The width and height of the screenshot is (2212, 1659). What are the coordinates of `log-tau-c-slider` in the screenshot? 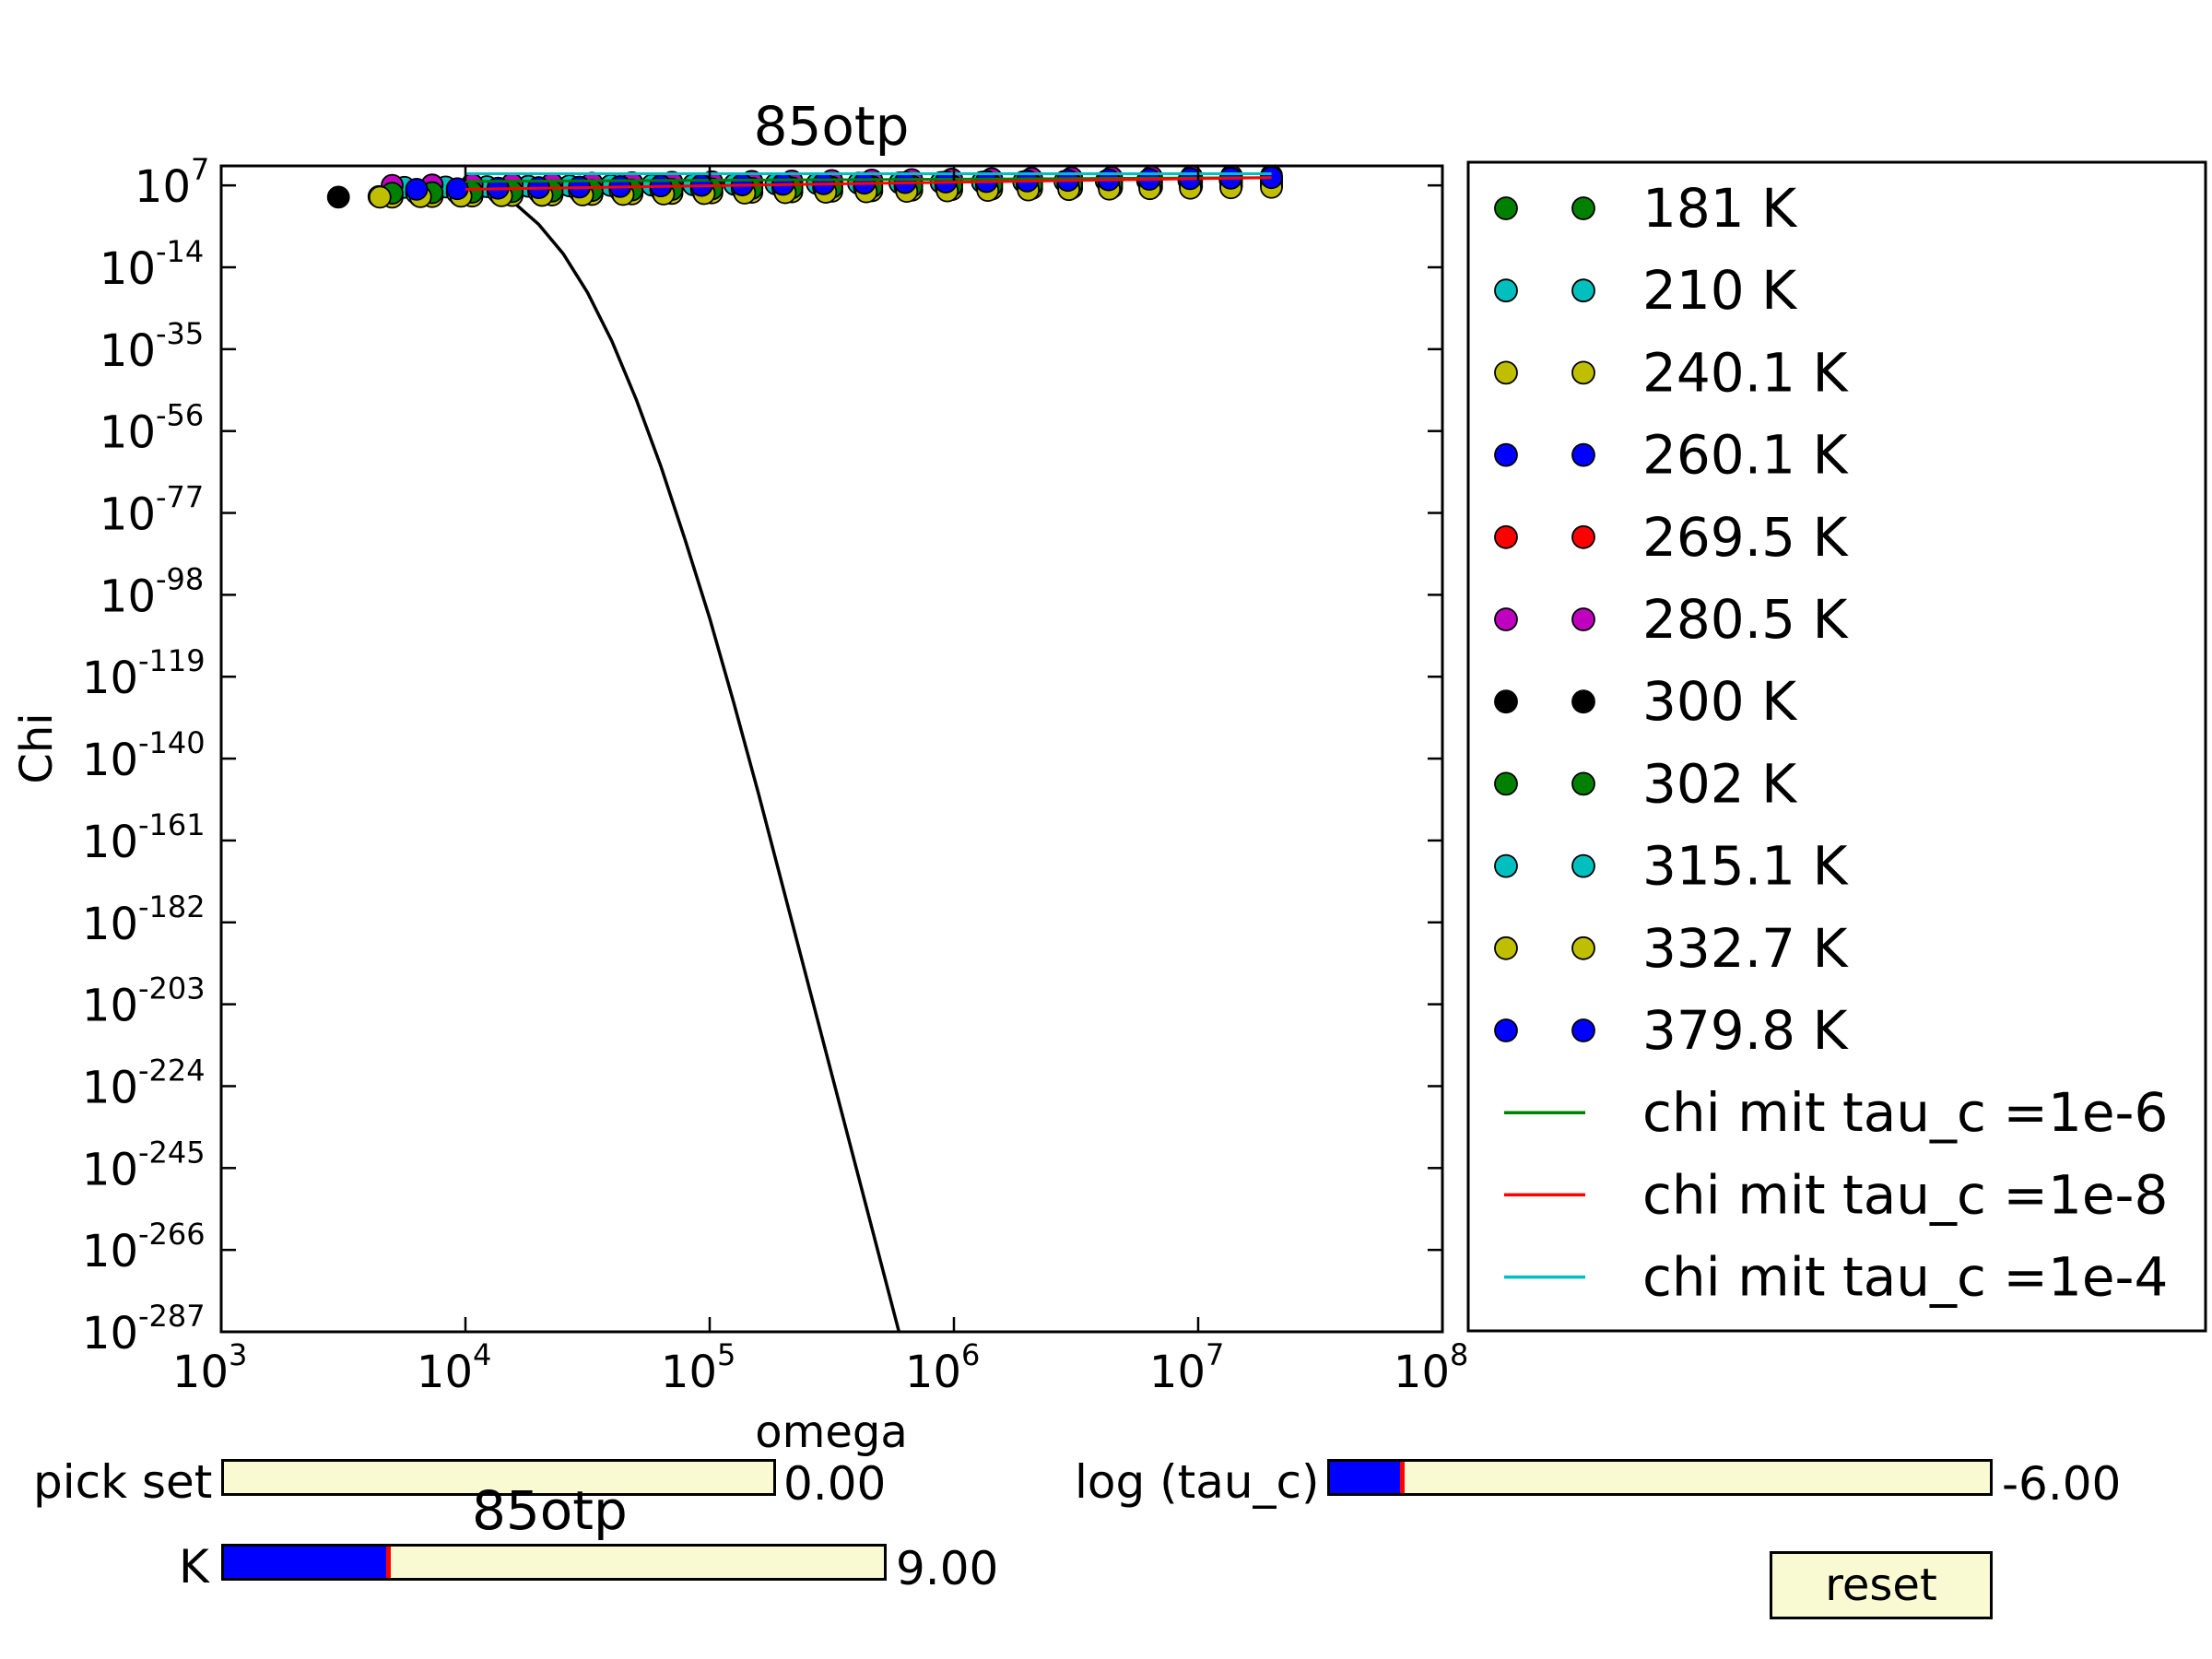 It's located at (1660, 1477).